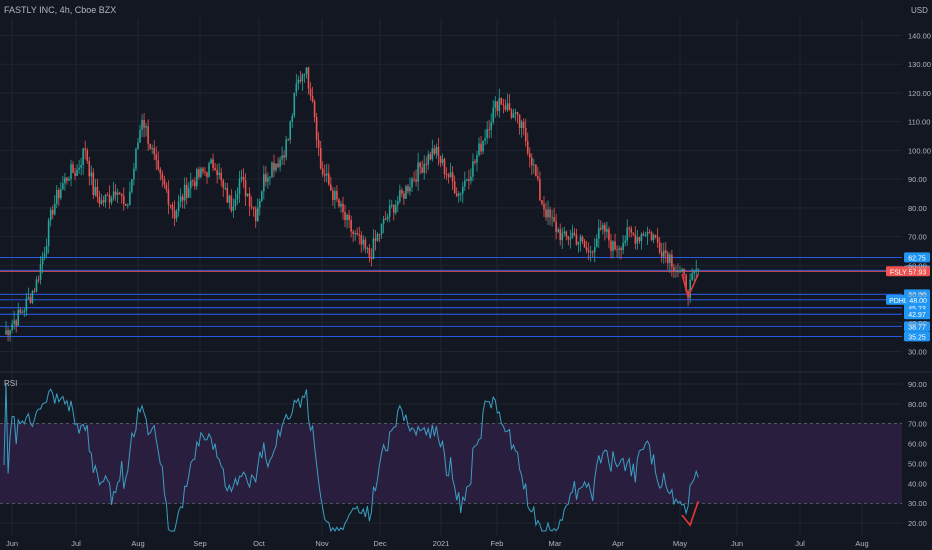 This screenshot has height=550, width=932. What do you see at coordinates (917, 323) in the screenshot?
I see `price-tick-label: 40.00` at bounding box center [917, 323].